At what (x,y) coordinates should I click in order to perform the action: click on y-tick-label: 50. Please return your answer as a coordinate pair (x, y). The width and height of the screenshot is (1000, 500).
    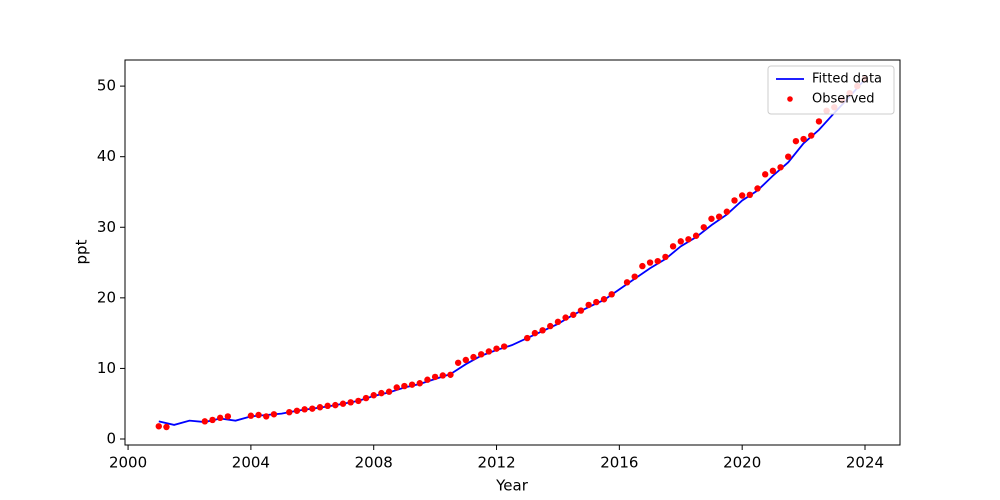
    Looking at the image, I should click on (106, 86).